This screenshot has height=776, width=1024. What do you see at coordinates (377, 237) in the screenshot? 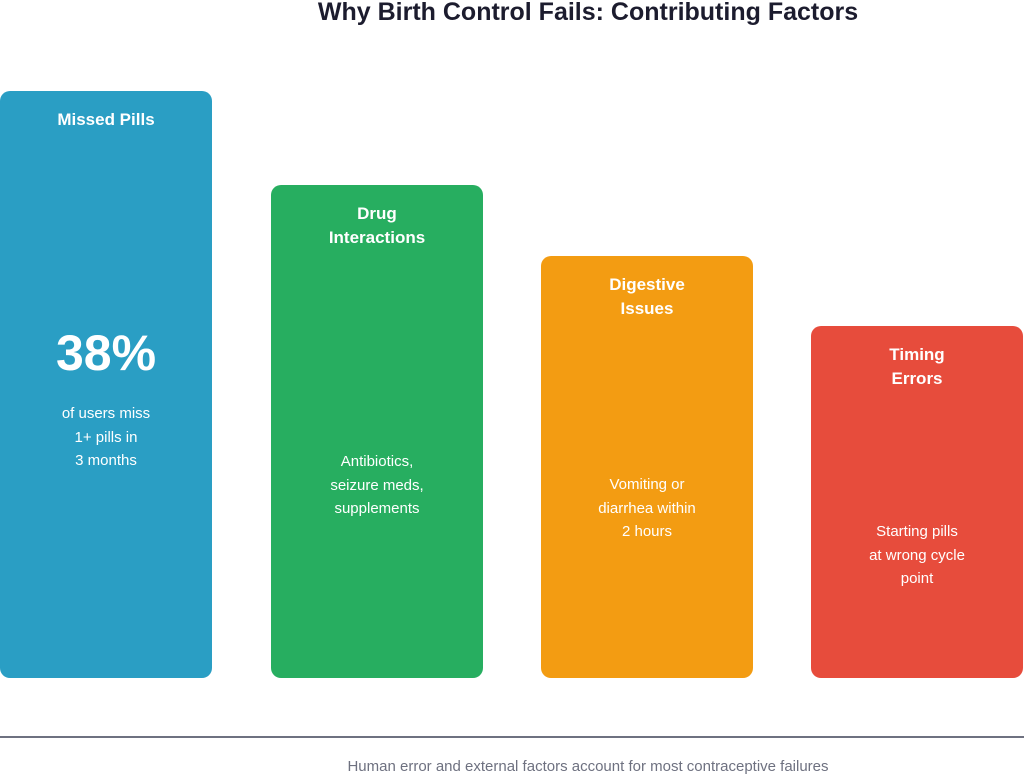
I see `title-line: Interactions` at bounding box center [377, 237].